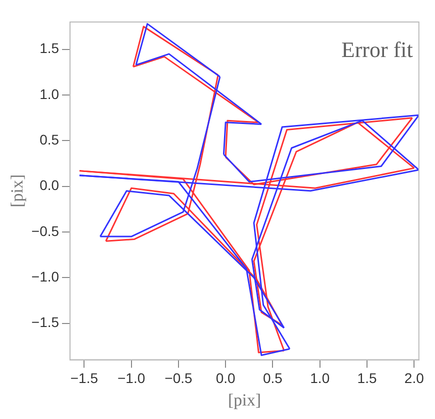  I want to click on y-tick-label: −0.5, so click(45, 230).